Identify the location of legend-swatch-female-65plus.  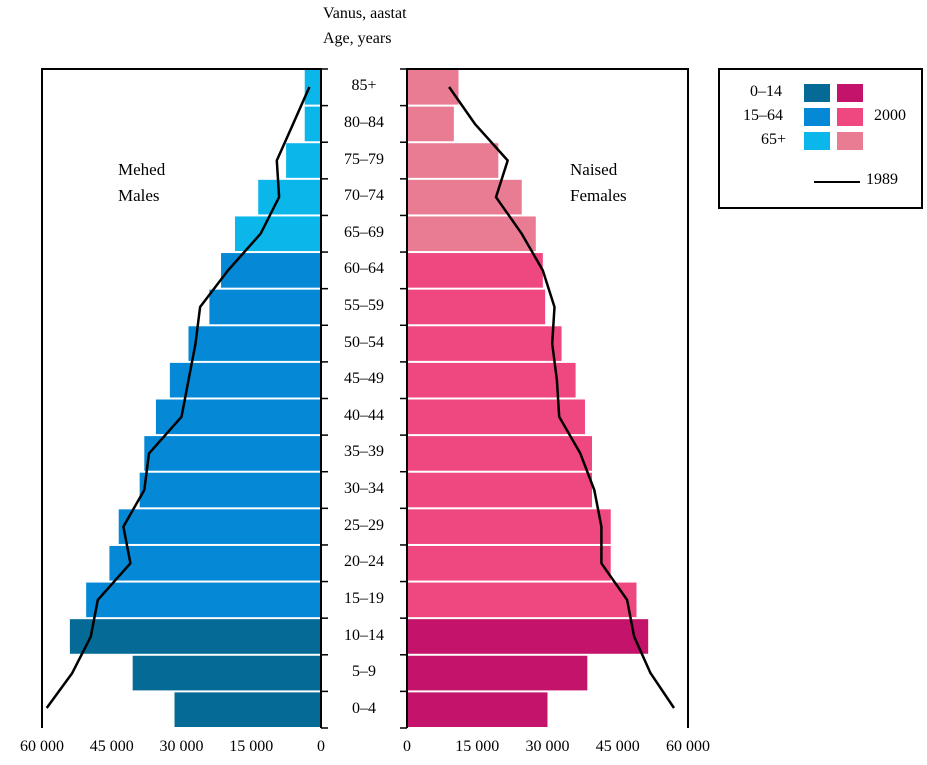
(850, 141).